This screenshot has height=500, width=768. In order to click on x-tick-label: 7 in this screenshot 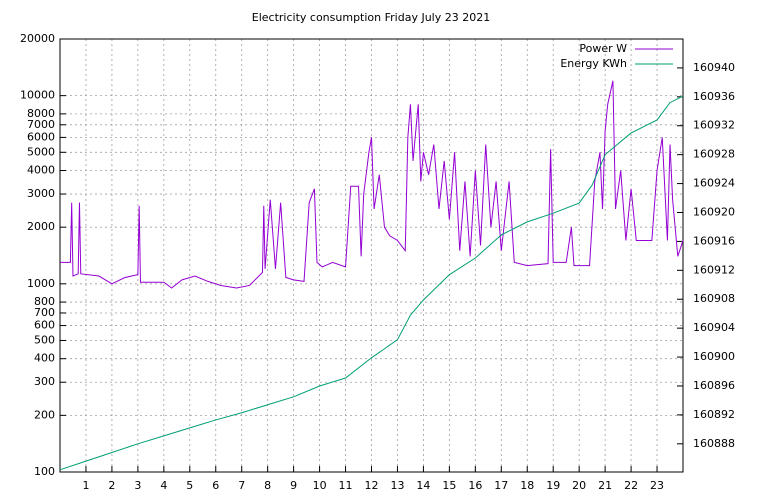, I will do `click(241, 485)`.